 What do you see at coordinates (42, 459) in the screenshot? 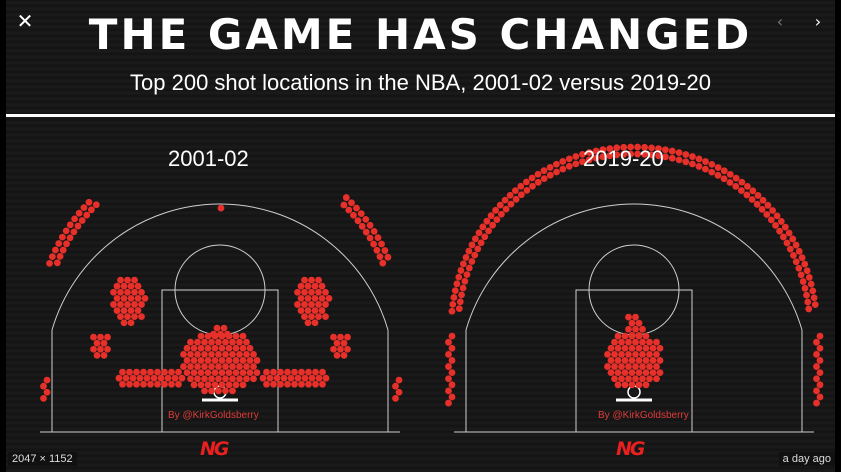
I see `image-dimensions: 2047 × 1152` at bounding box center [42, 459].